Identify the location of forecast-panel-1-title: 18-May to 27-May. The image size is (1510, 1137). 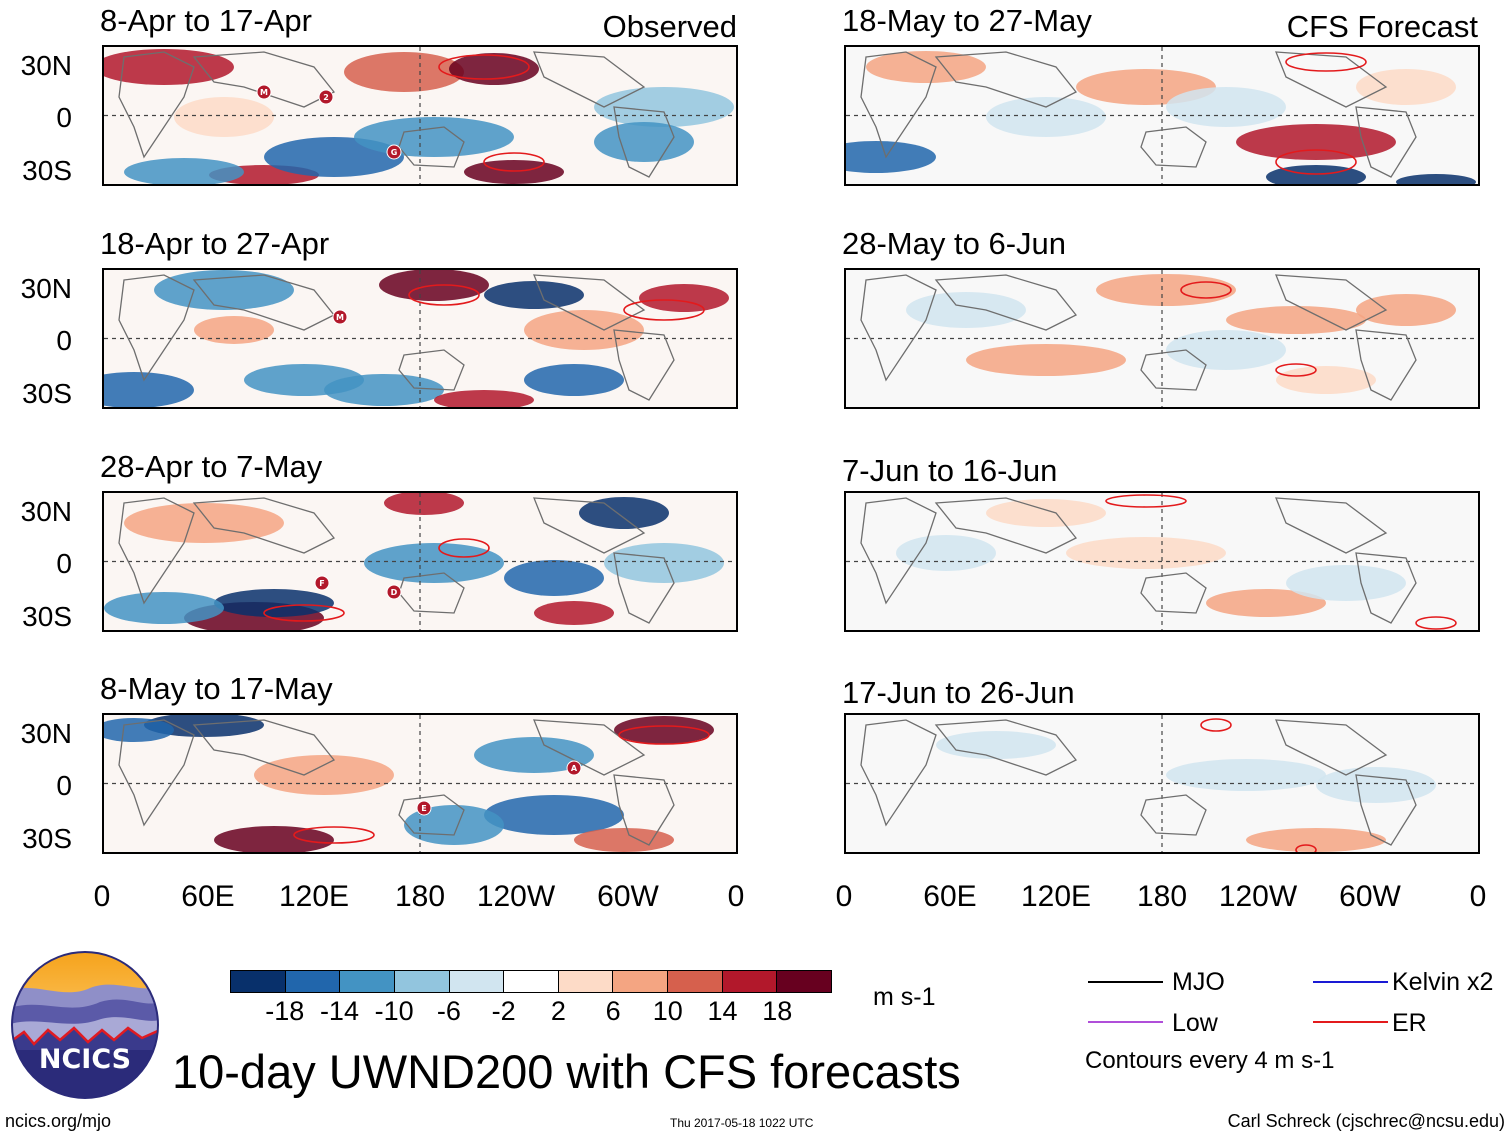
(967, 20).